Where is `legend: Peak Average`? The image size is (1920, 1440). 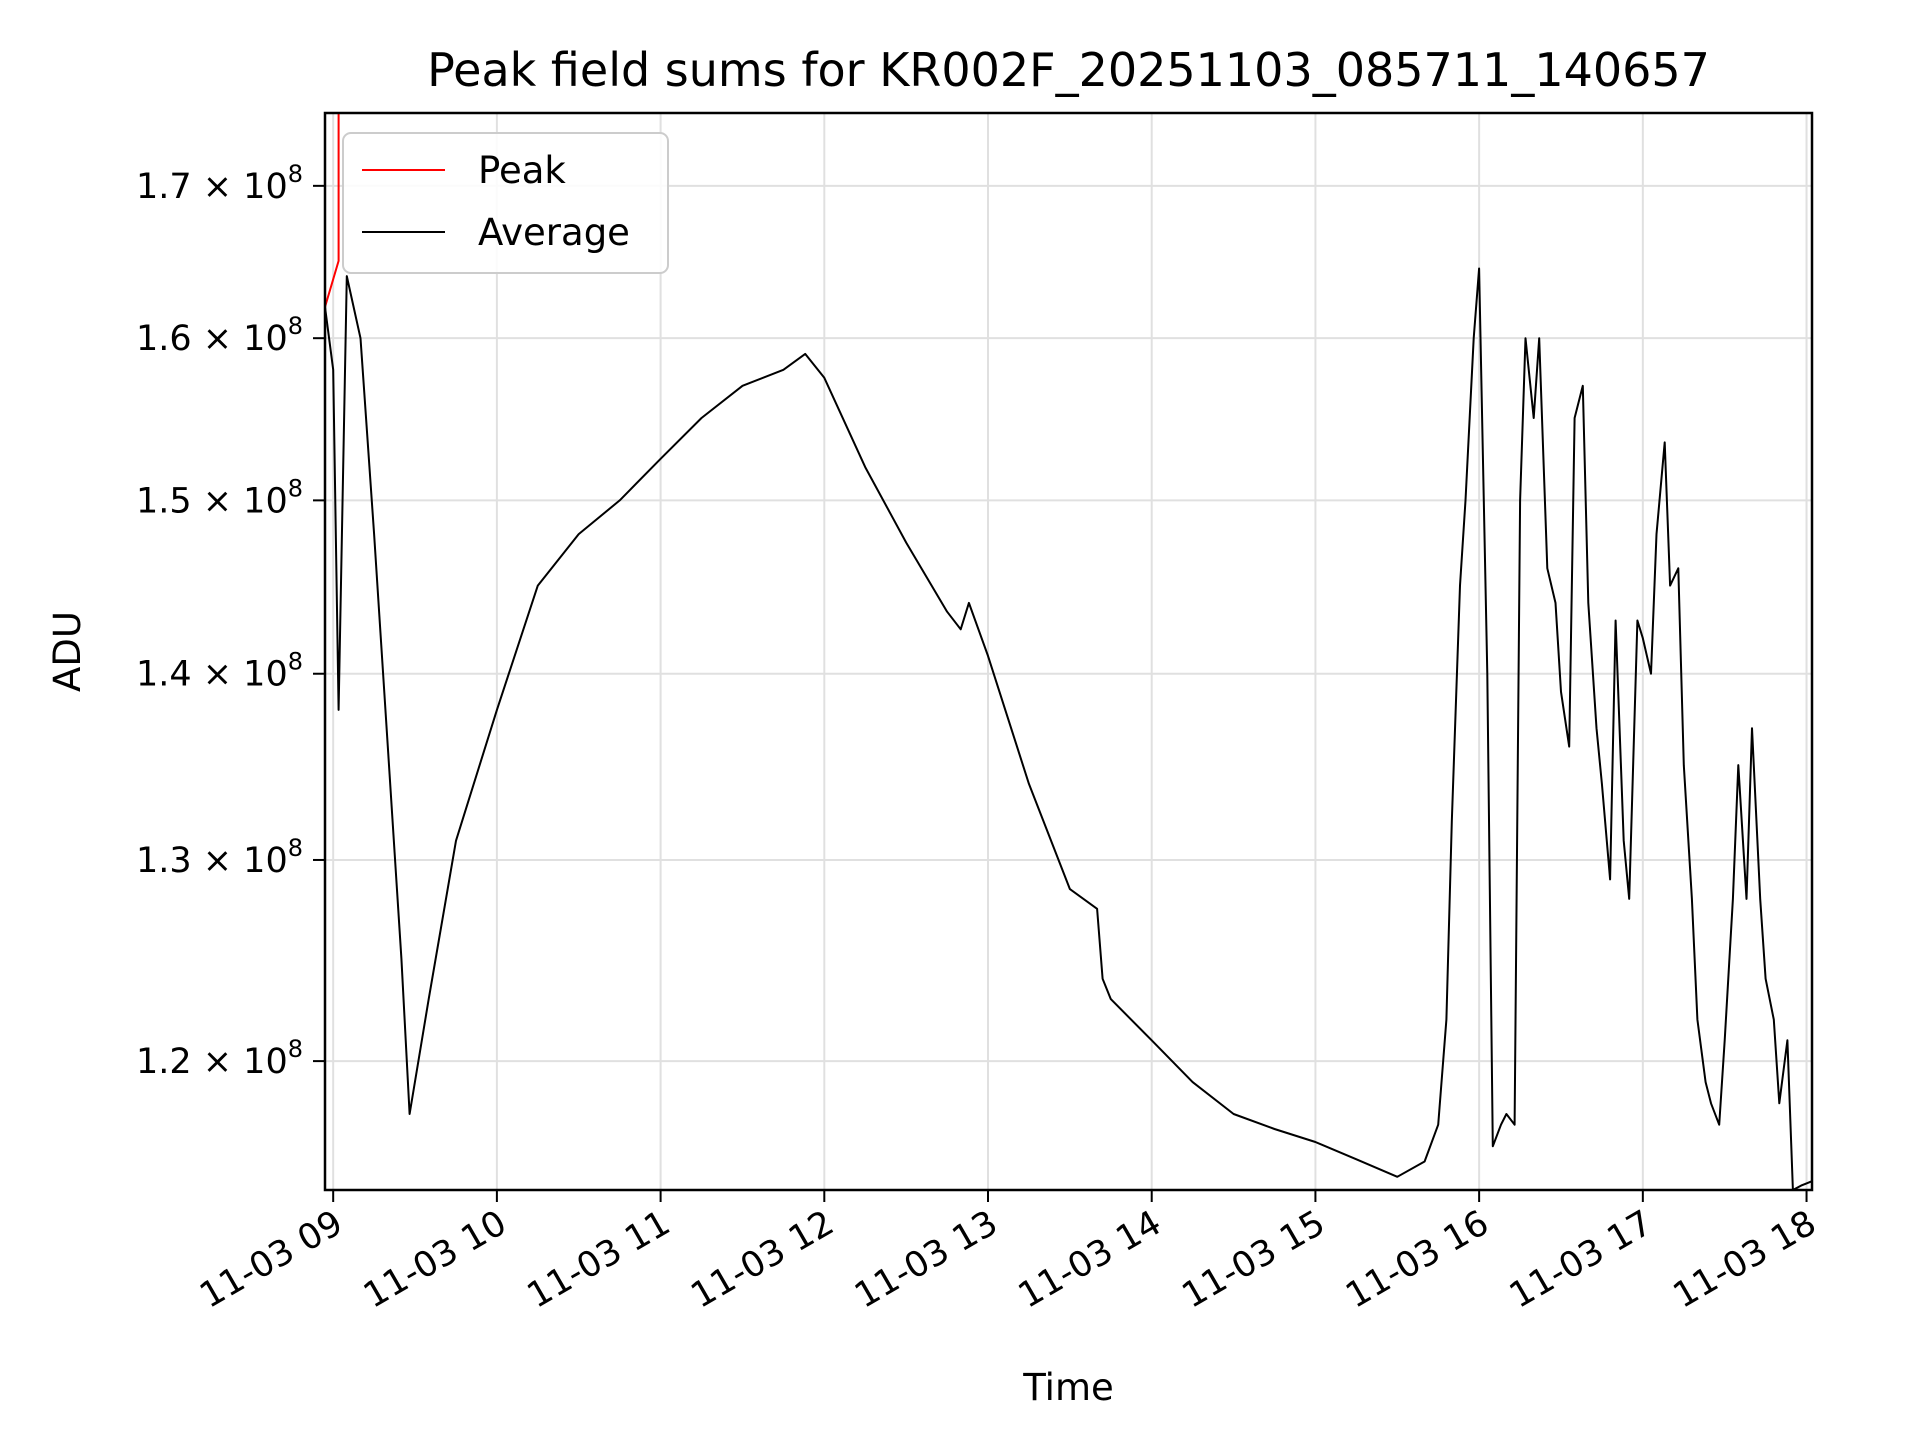 legend: Peak Average is located at coordinates (505, 203).